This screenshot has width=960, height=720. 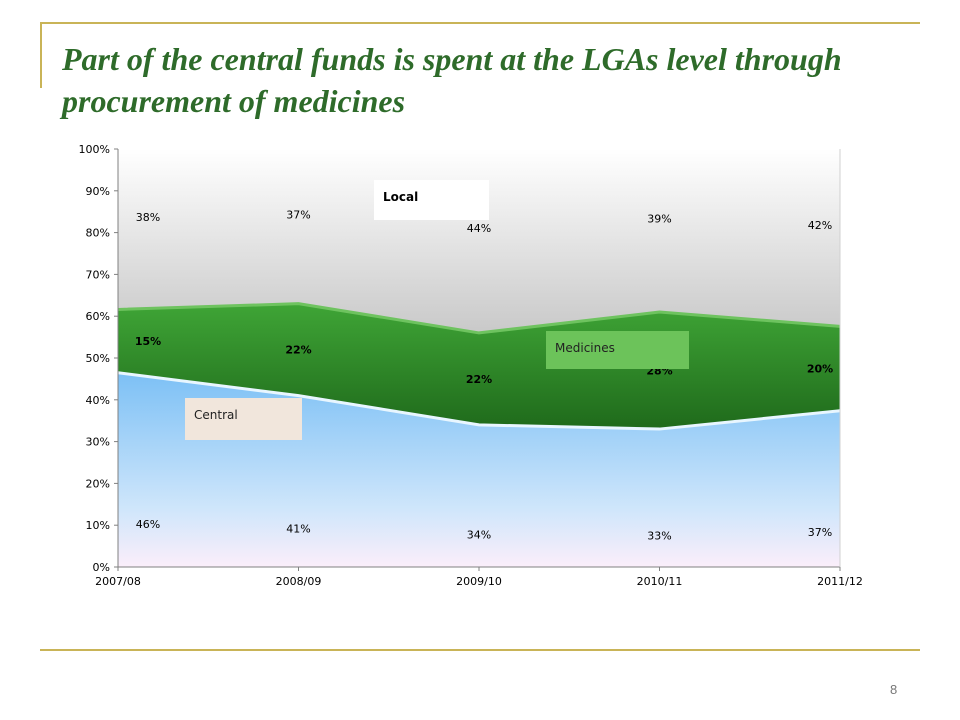 I want to click on legend-box-local, so click(x=431, y=200).